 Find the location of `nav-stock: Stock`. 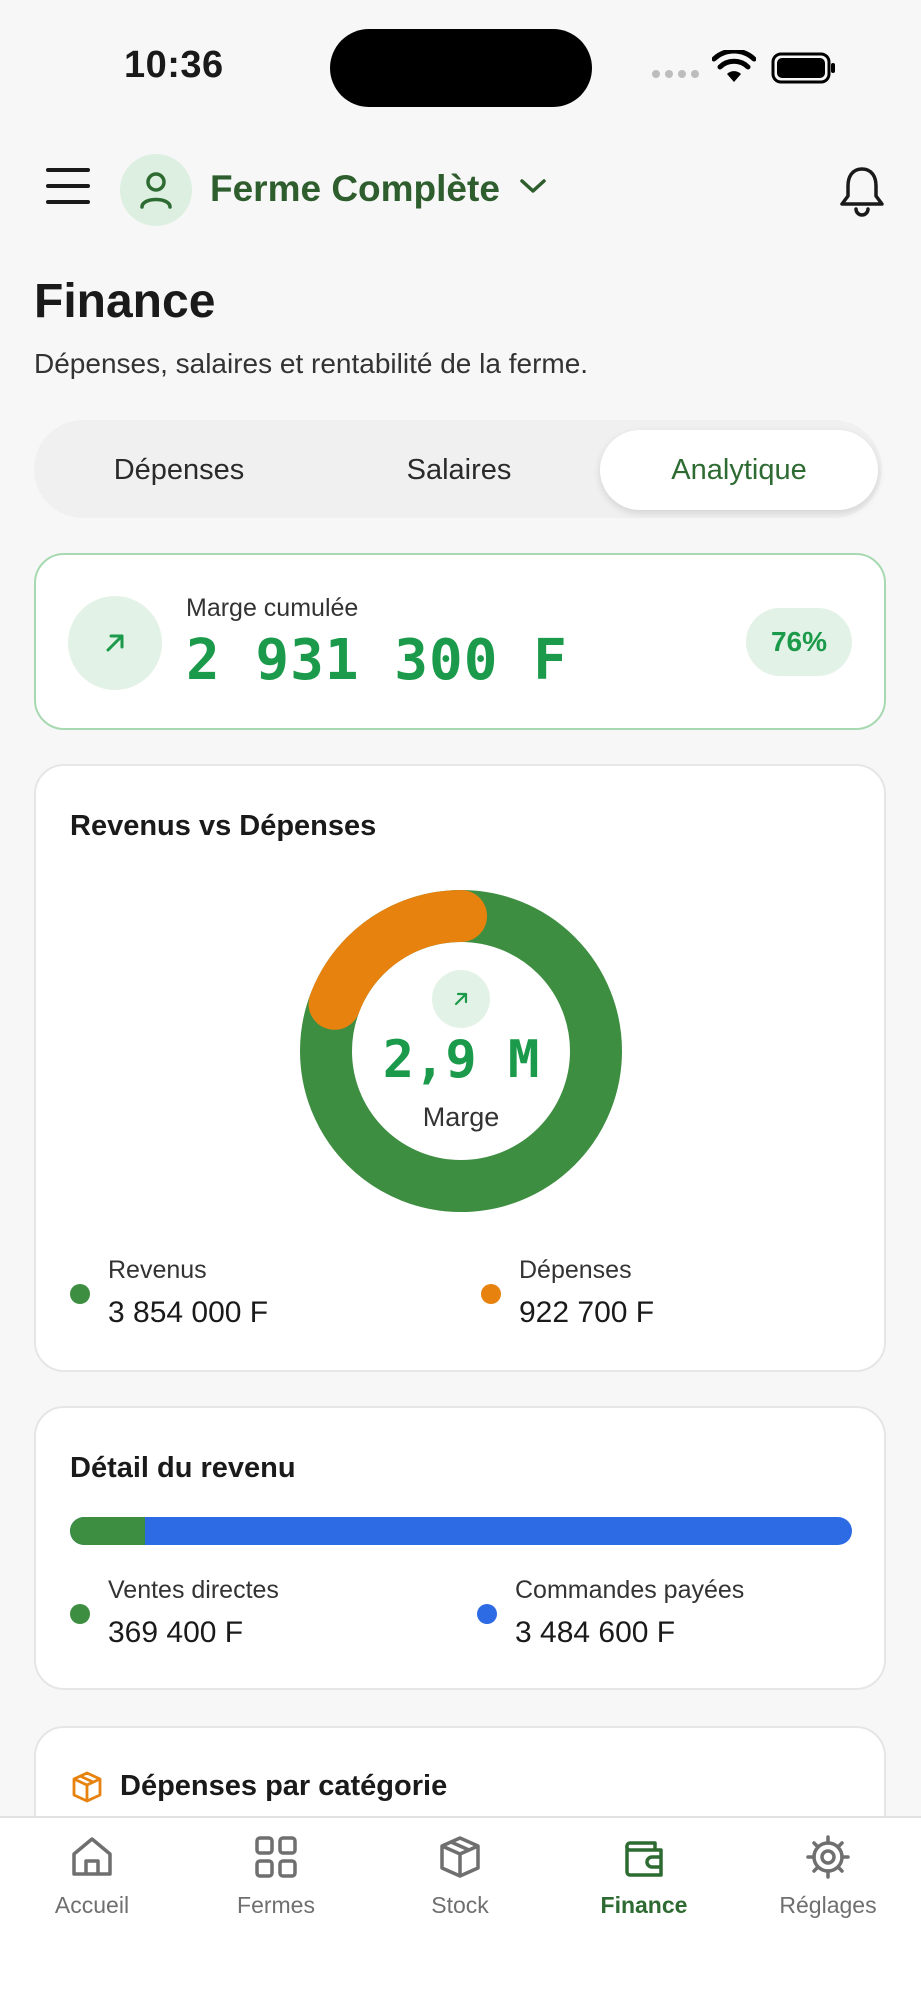

nav-stock: Stock is located at coordinates (460, 1876).